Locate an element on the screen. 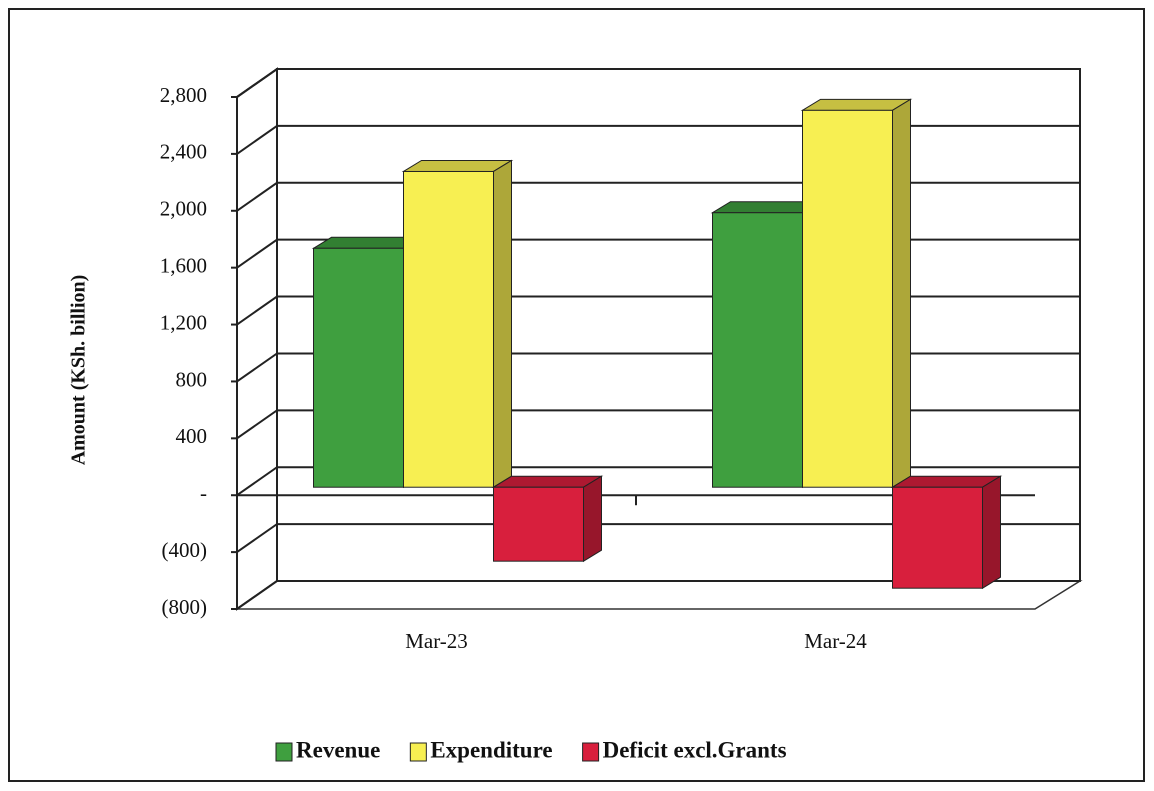 The image size is (1154, 791). y-tick-label: - is located at coordinates (203, 493).